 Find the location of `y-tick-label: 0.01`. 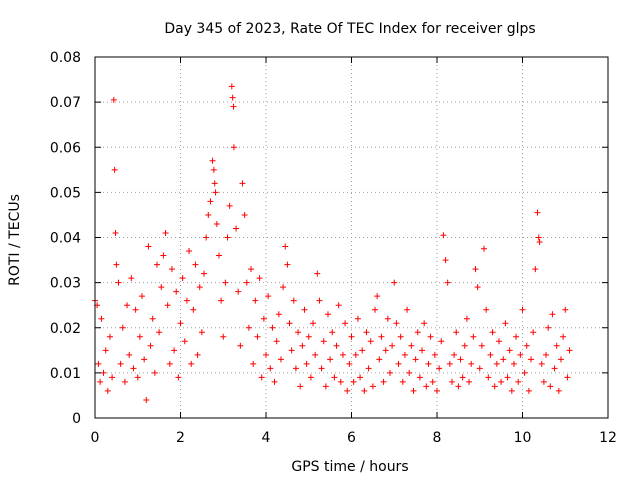

y-tick-label: 0.01 is located at coordinates (65, 374).